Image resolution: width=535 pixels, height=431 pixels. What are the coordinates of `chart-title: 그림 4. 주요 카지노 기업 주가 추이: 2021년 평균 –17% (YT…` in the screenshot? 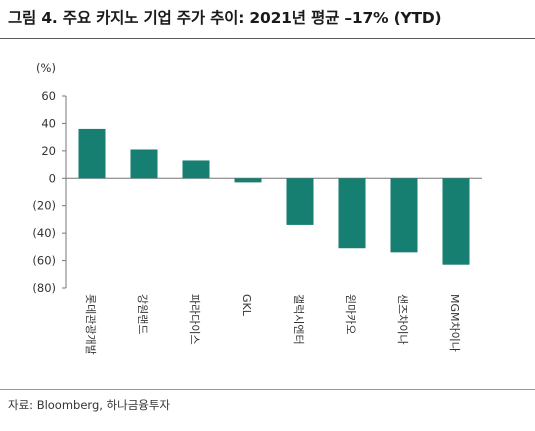 It's located at (225, 18).